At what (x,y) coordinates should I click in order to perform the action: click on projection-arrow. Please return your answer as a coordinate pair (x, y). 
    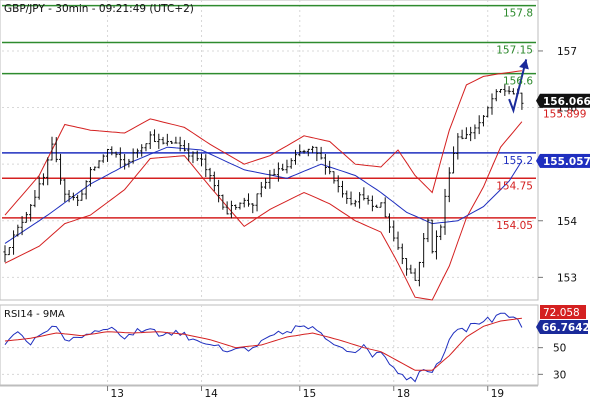
    Looking at the image, I should click on (518, 86).